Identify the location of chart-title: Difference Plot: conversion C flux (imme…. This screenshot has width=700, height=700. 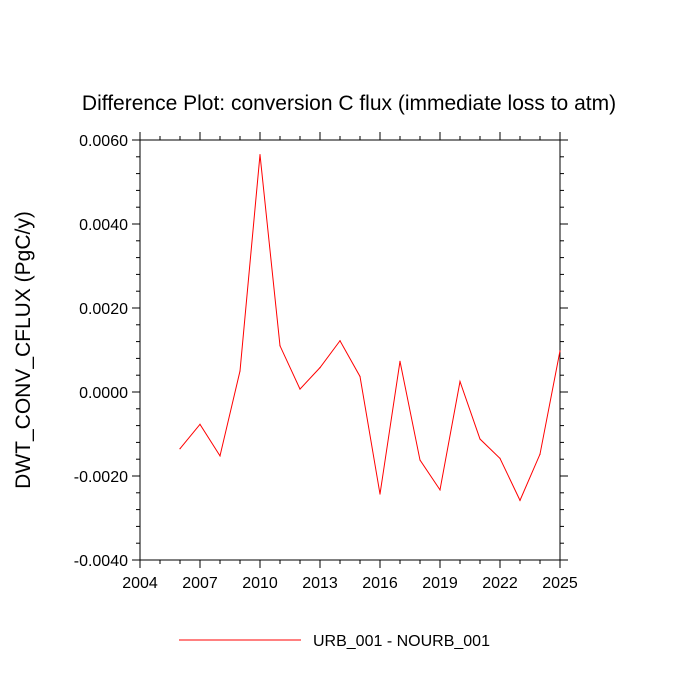
(349, 103).